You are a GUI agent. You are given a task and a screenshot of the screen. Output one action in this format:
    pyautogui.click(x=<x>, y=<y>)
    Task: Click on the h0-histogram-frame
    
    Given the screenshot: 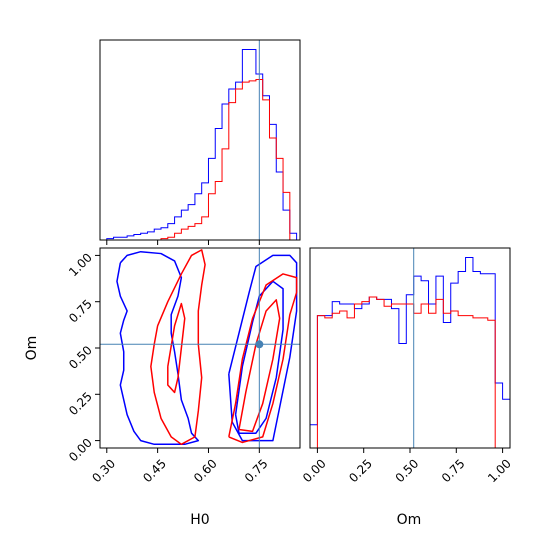 What is the action you would take?
    pyautogui.click(x=200, y=140)
    